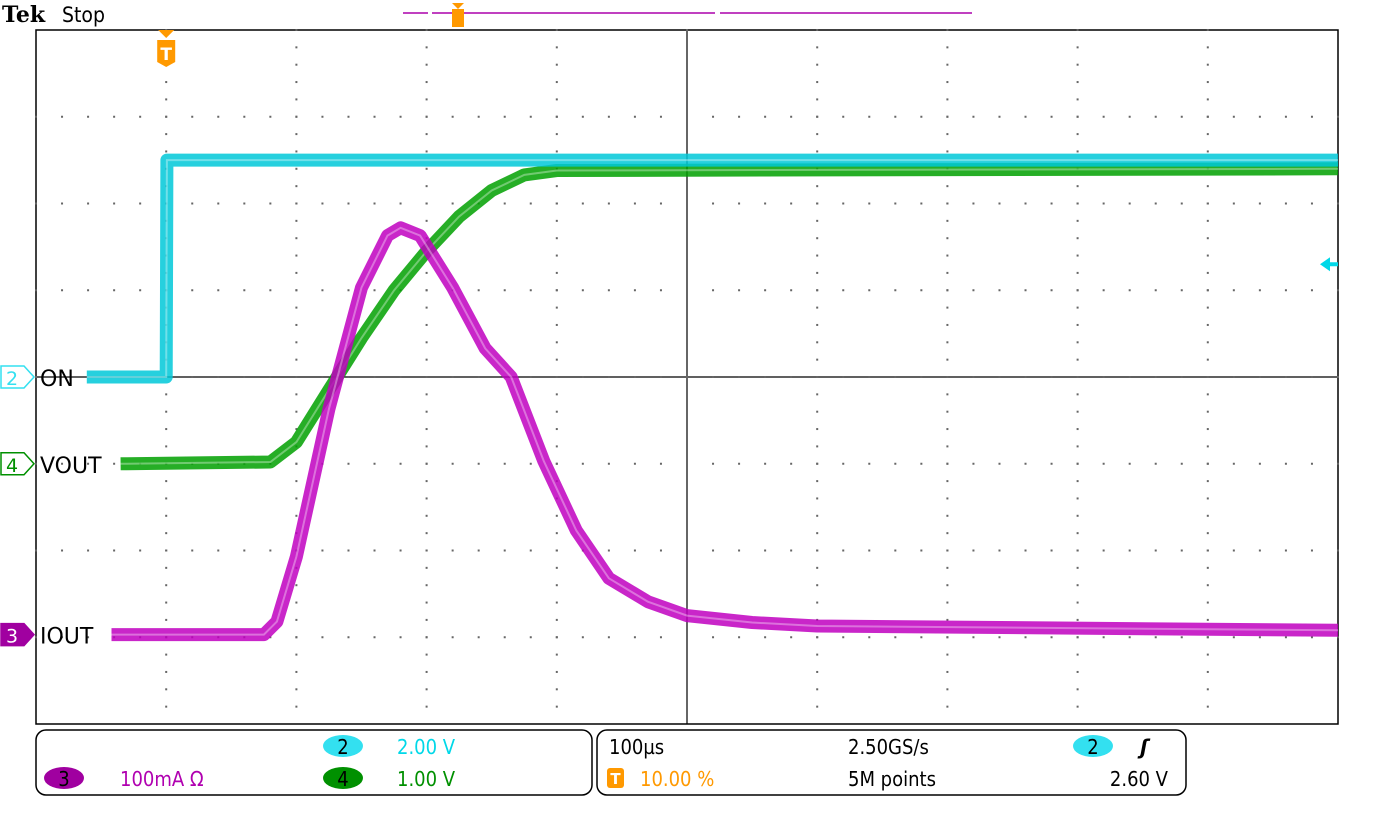  Describe the element at coordinates (343, 746) in the screenshot. I see `ch2-badge` at that location.